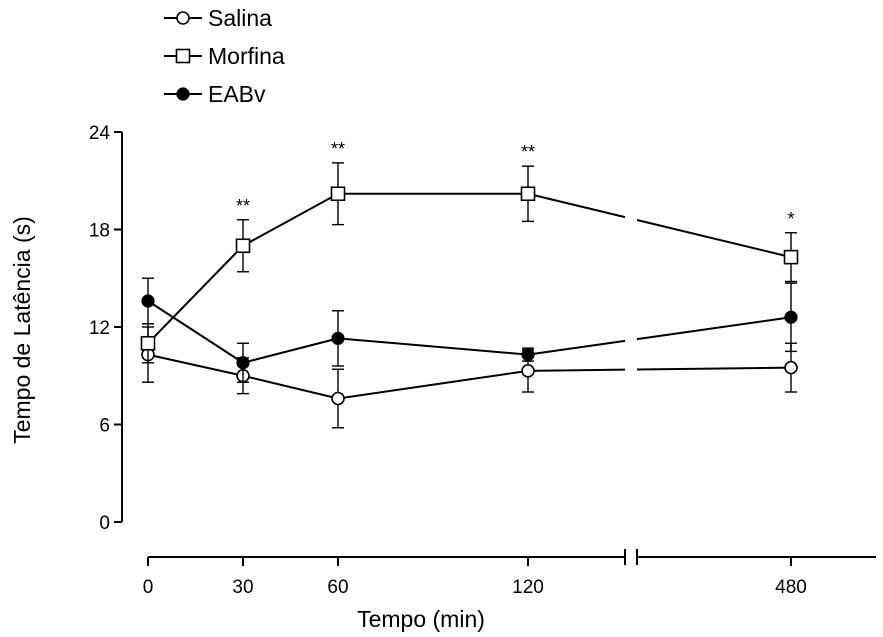  Describe the element at coordinates (337, 587) in the screenshot. I see `x-tick-label: 60` at that location.